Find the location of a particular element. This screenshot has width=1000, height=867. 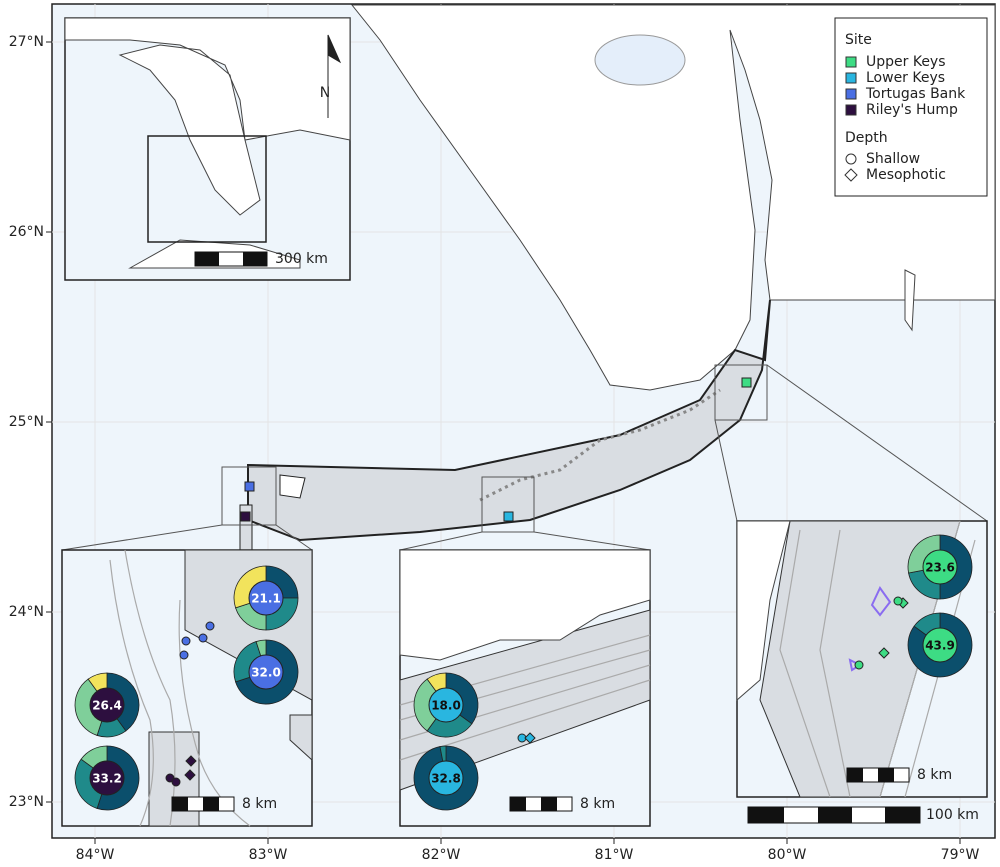

overview-land is located at coordinates (207, 116).